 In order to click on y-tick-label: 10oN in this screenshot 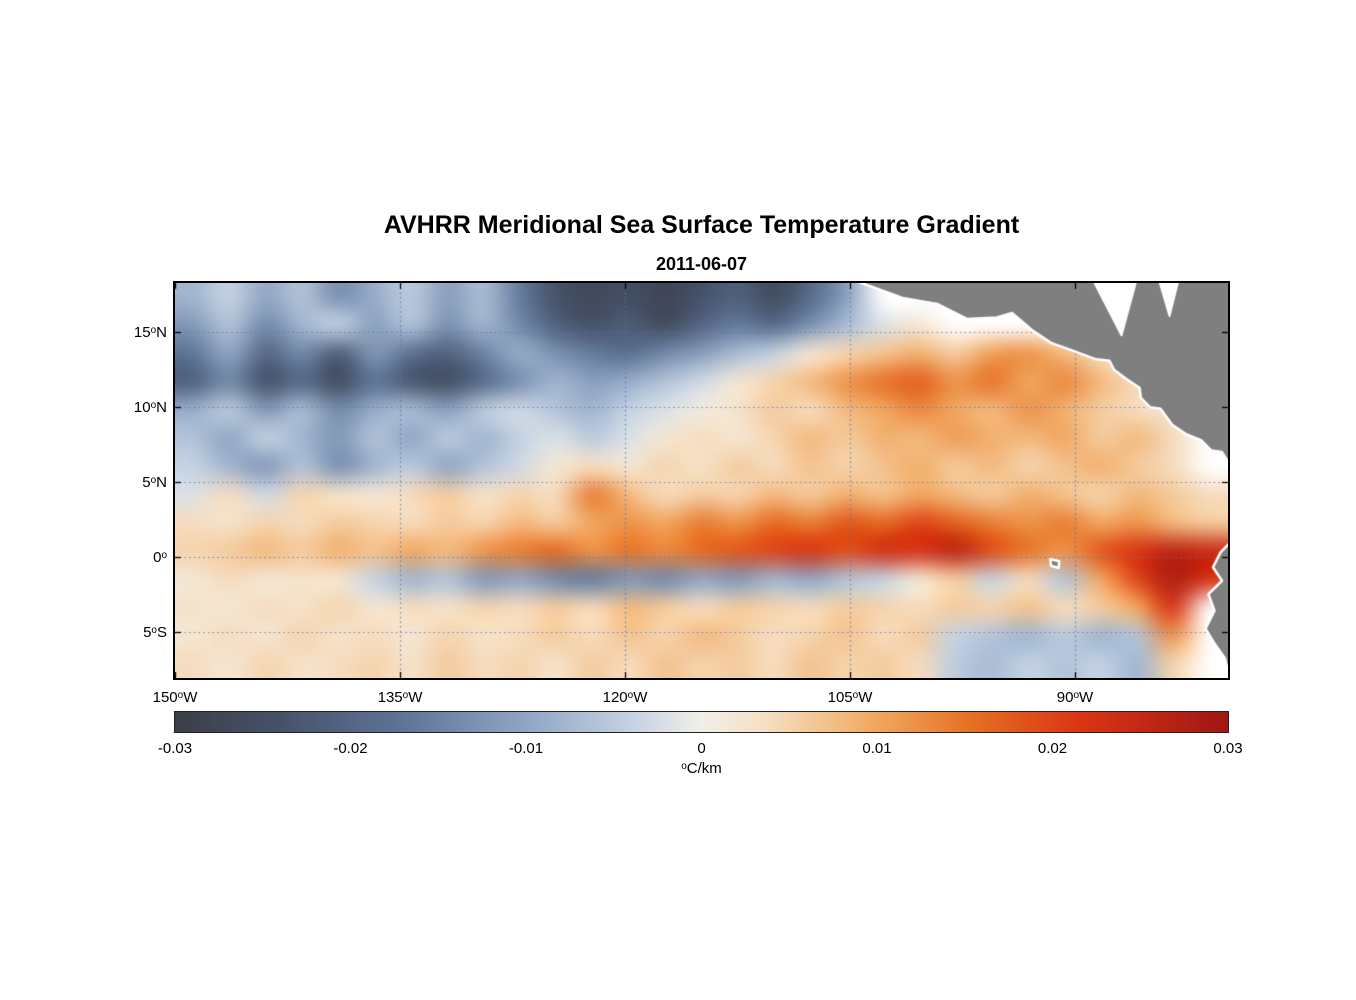, I will do `click(150, 408)`.